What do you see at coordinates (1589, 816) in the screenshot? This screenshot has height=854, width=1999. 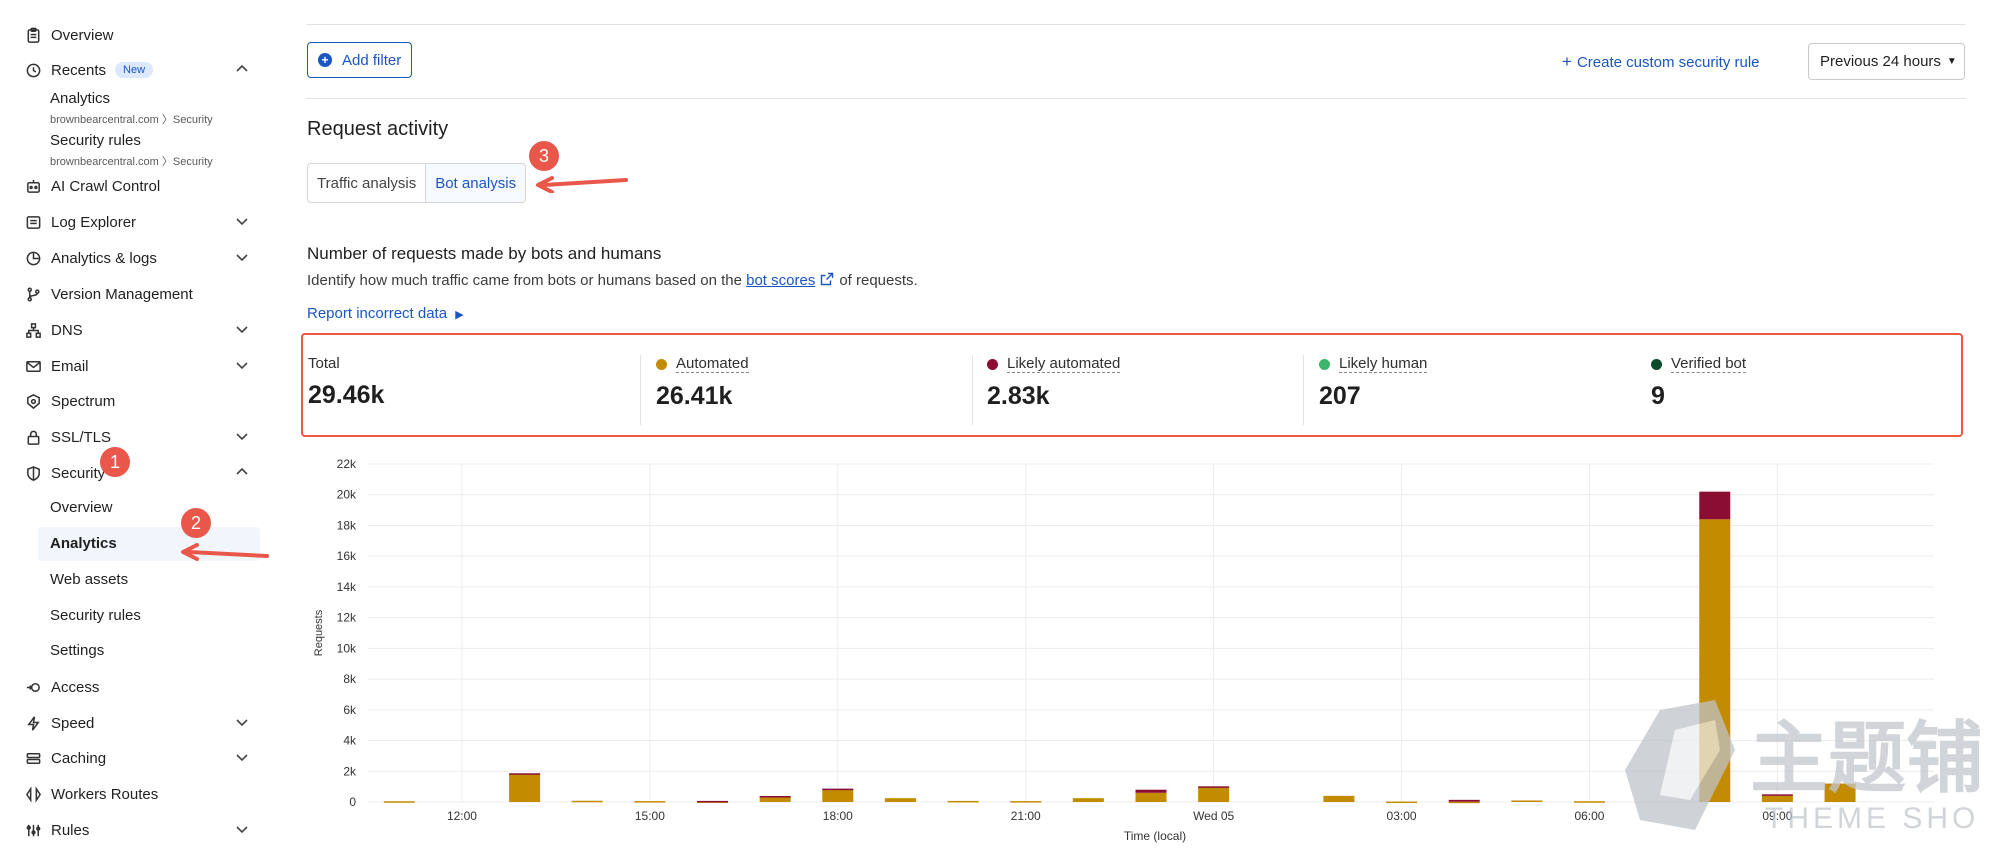 I see `x-tick-label: 06:00` at bounding box center [1589, 816].